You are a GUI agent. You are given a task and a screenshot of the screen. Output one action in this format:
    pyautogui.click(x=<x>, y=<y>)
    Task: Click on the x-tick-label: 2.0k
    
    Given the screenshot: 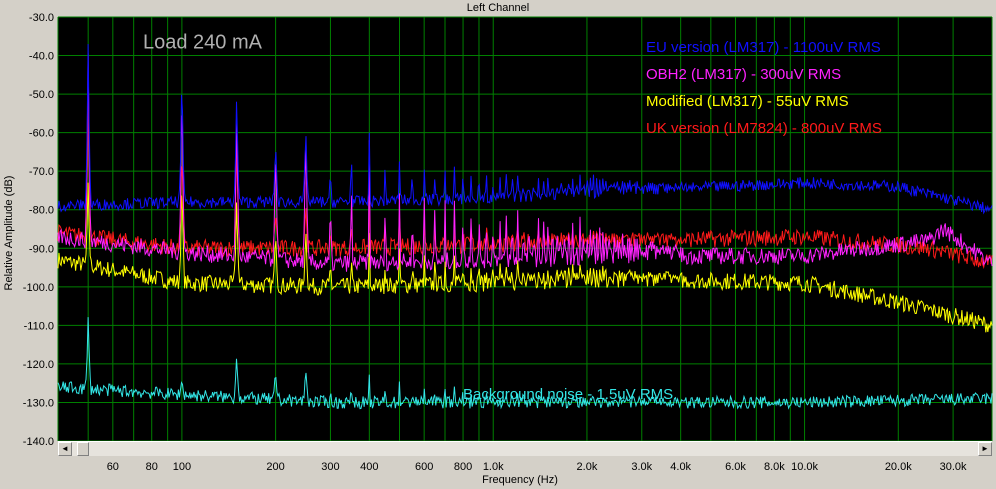 What is the action you would take?
    pyautogui.click(x=587, y=467)
    